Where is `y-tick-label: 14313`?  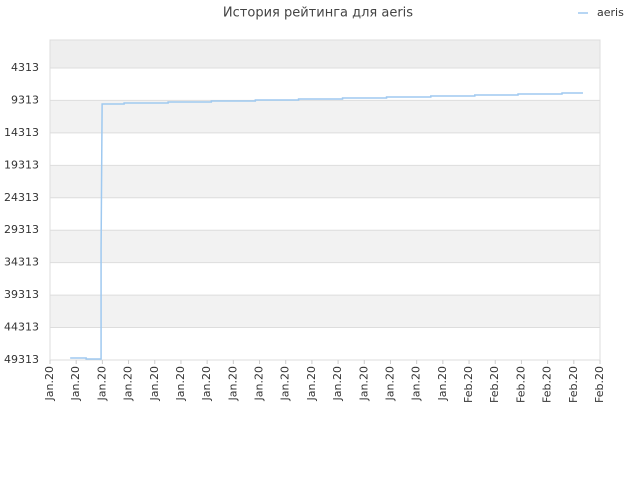 y-tick-label: 14313 is located at coordinates (21, 132).